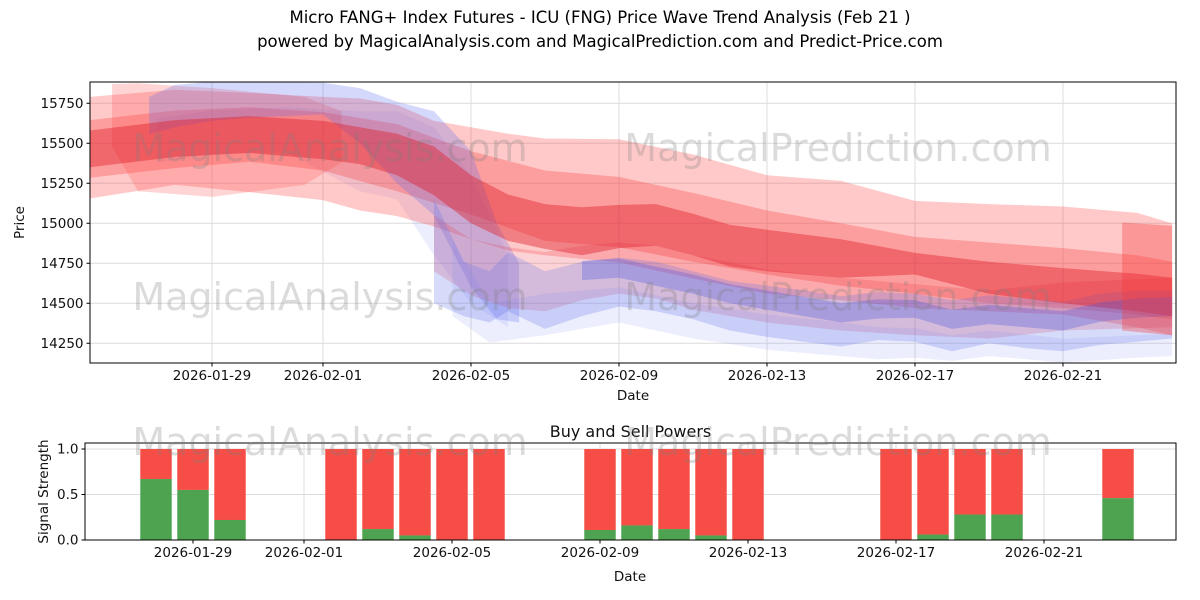 The width and height of the screenshot is (1200, 600). I want to click on ytick-label: 1.0, so click(67, 450).